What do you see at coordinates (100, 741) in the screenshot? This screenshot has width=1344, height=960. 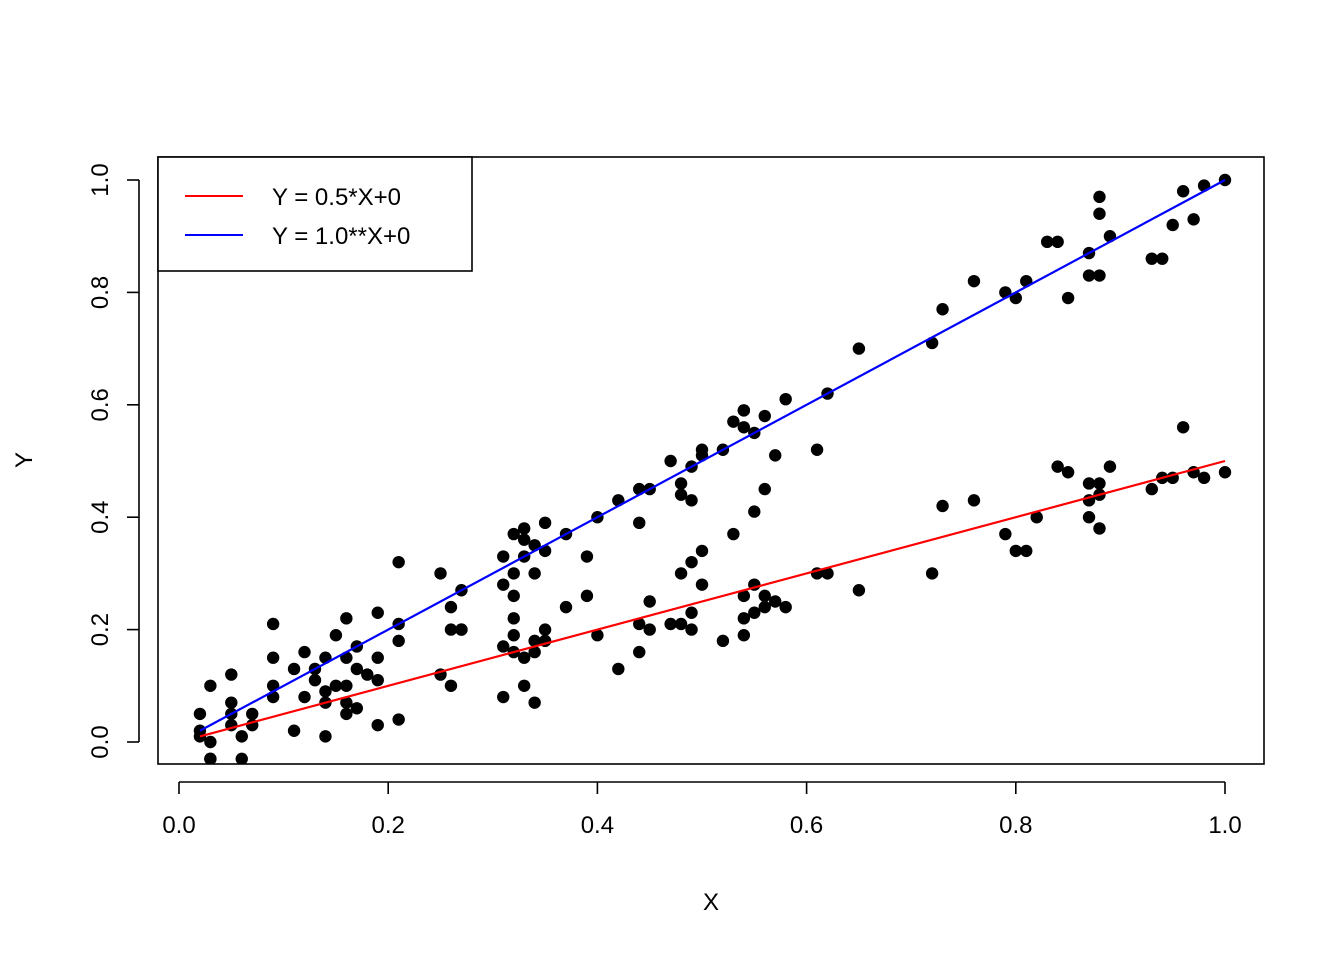 I see `y-tick-label: 0.0` at bounding box center [100, 741].